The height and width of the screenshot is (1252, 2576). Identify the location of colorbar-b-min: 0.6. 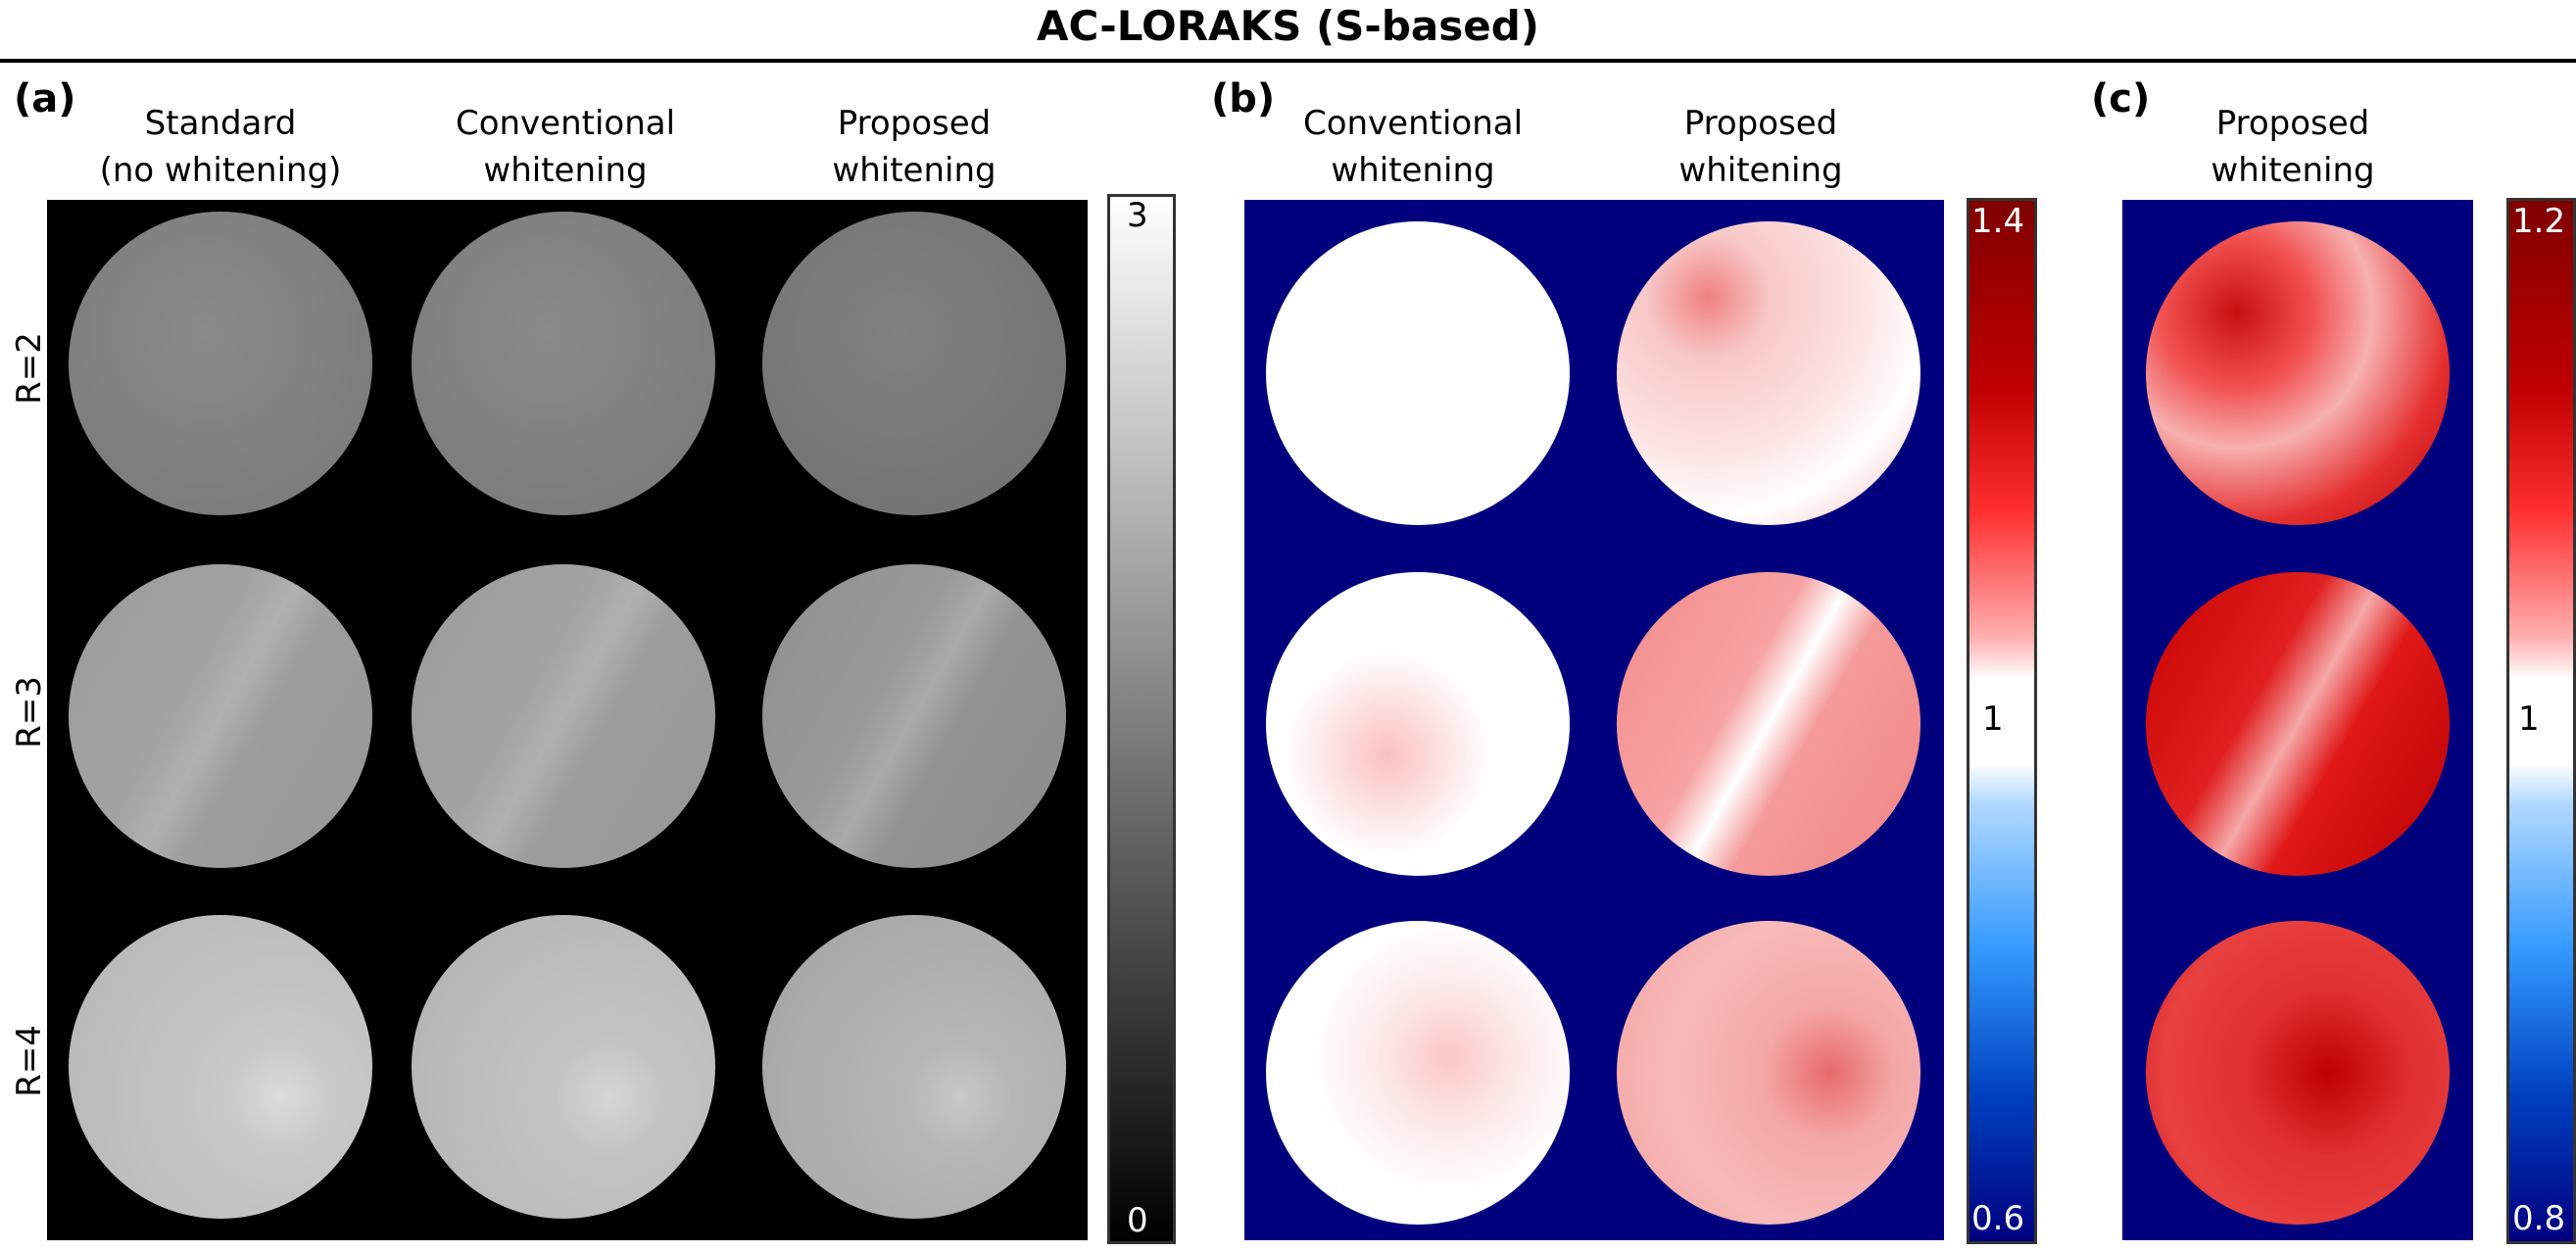
(1998, 1218).